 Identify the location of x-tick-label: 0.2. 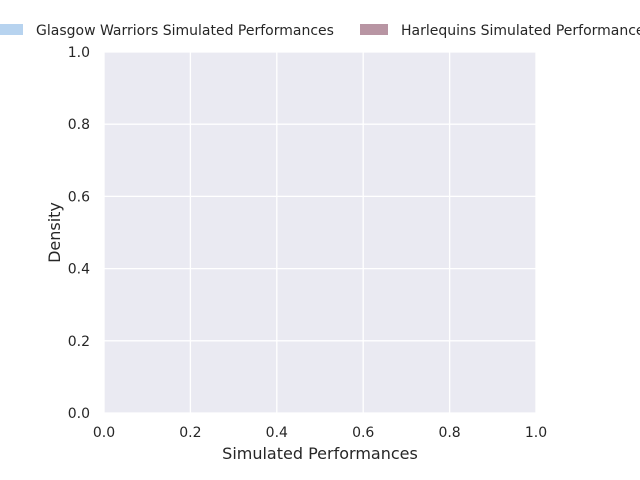
(190, 433).